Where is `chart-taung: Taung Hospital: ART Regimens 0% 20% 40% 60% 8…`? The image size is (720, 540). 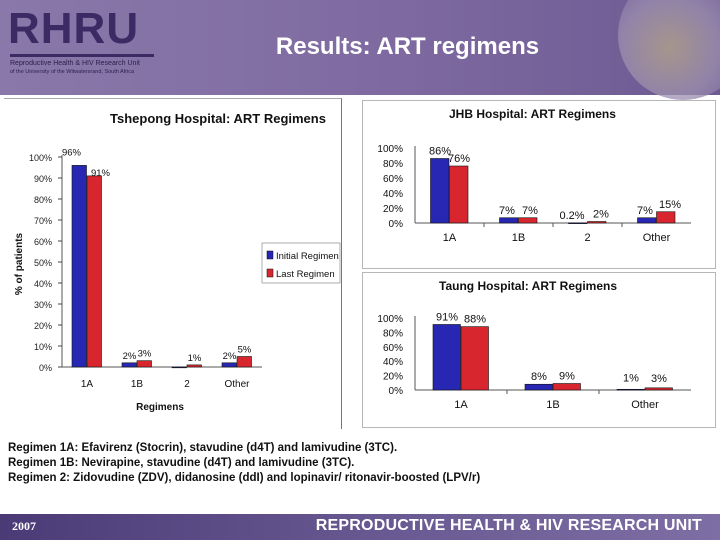
chart-taung: Taung Hospital: ART Regimens 0% 20% 40% 60% 8… is located at coordinates (539, 350).